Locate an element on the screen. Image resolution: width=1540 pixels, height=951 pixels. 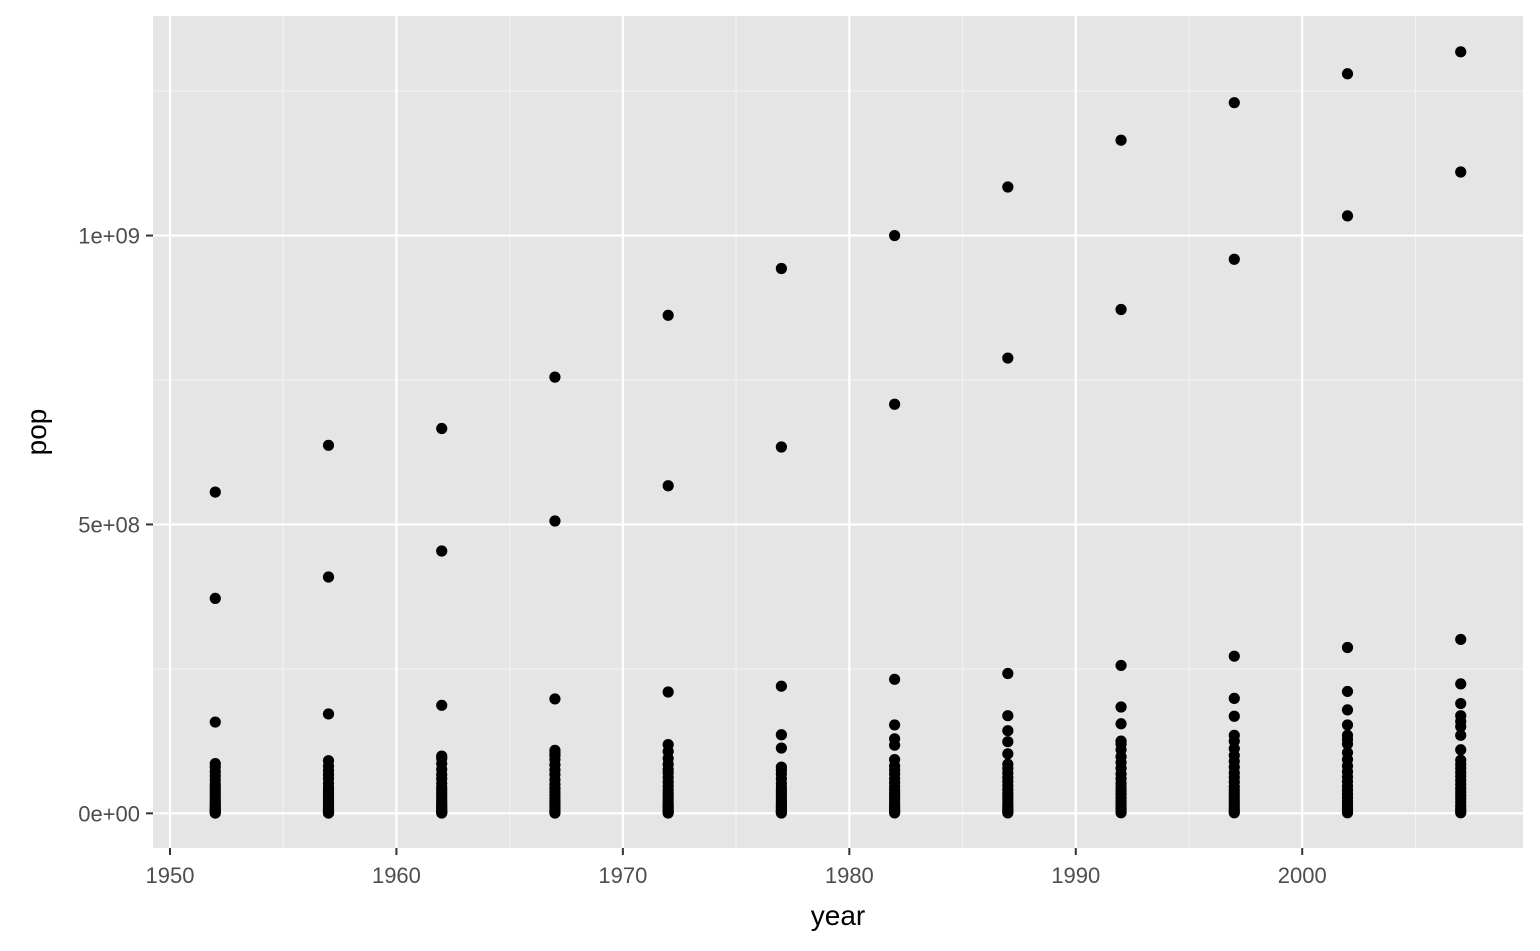
y-tick-label: 1e+09 is located at coordinates (109, 236).